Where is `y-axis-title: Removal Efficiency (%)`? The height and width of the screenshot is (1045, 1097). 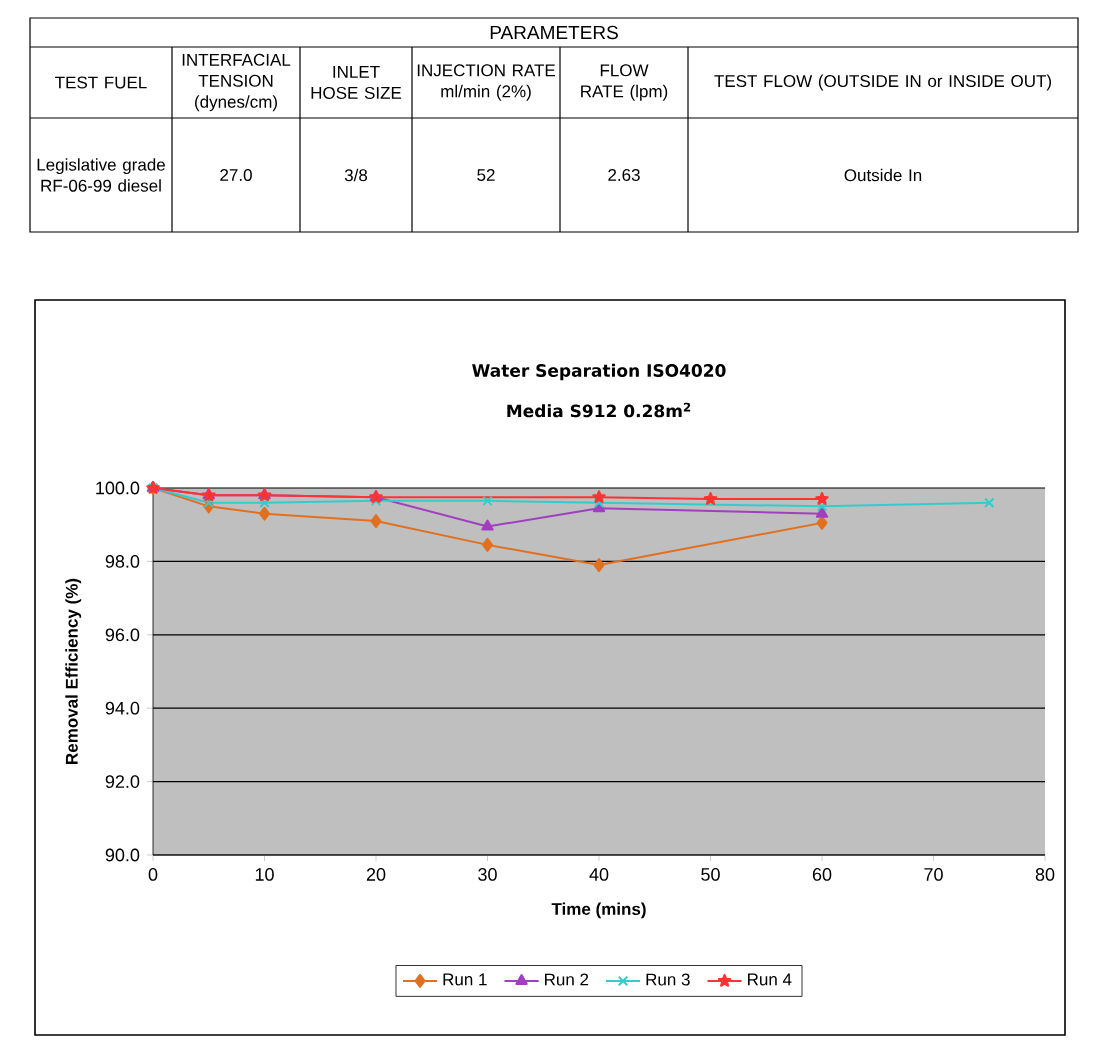
y-axis-title: Removal Efficiency (%) is located at coordinates (73, 671).